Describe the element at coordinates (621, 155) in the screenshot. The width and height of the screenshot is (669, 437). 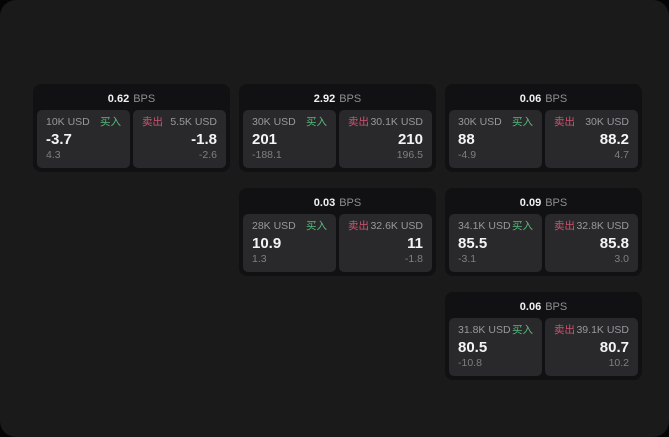
I see `sell-sub-value: 4.7` at that location.